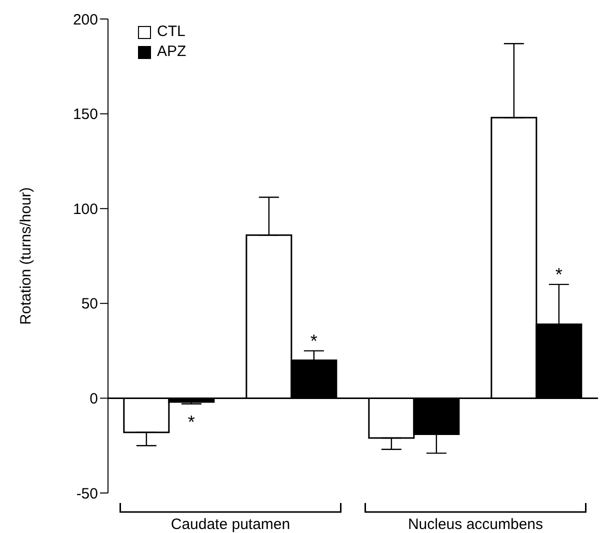 This screenshot has height=533, width=612. What do you see at coordinates (171, 32) in the screenshot?
I see `legend-label: CTL` at bounding box center [171, 32].